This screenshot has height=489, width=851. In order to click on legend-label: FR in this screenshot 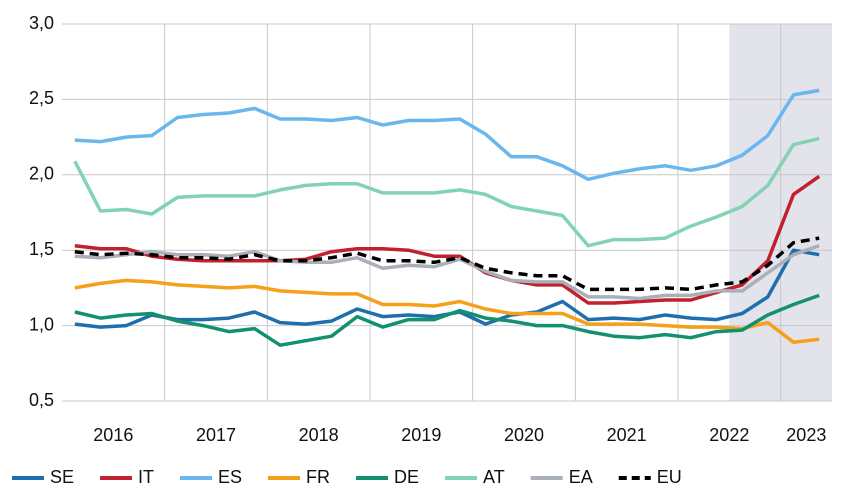, I will do `click(318, 477)`.